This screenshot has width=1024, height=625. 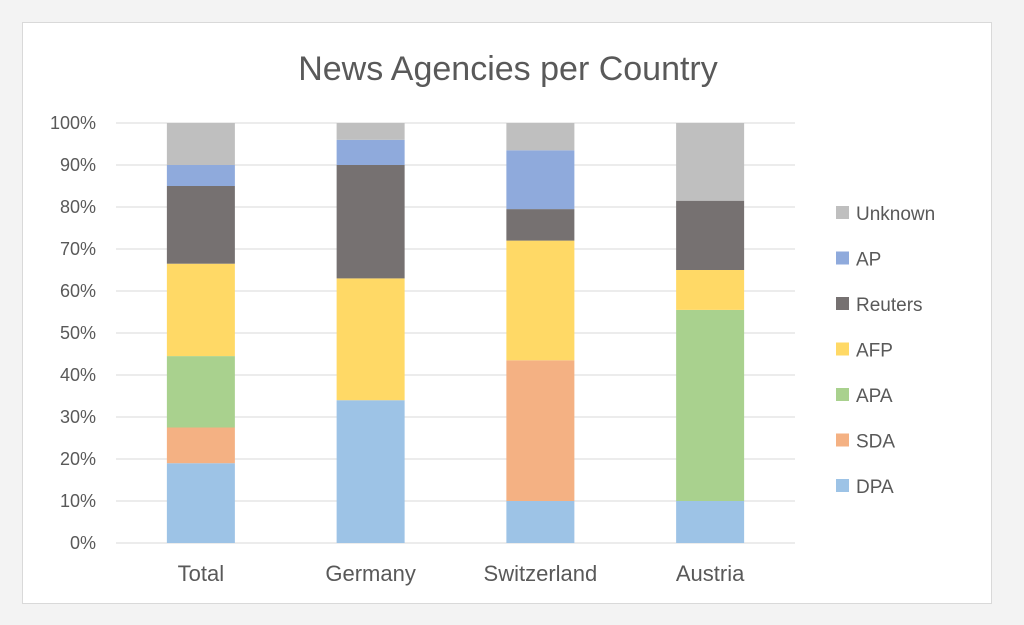 I want to click on y-tick-label: 100%, so click(x=73, y=123).